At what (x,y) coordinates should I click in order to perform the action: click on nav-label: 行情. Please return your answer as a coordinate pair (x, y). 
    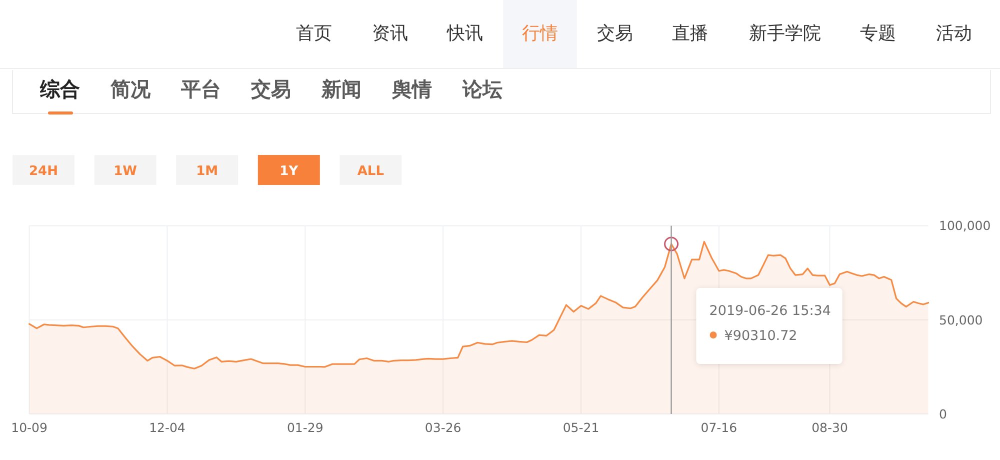
    Looking at the image, I should click on (540, 33).